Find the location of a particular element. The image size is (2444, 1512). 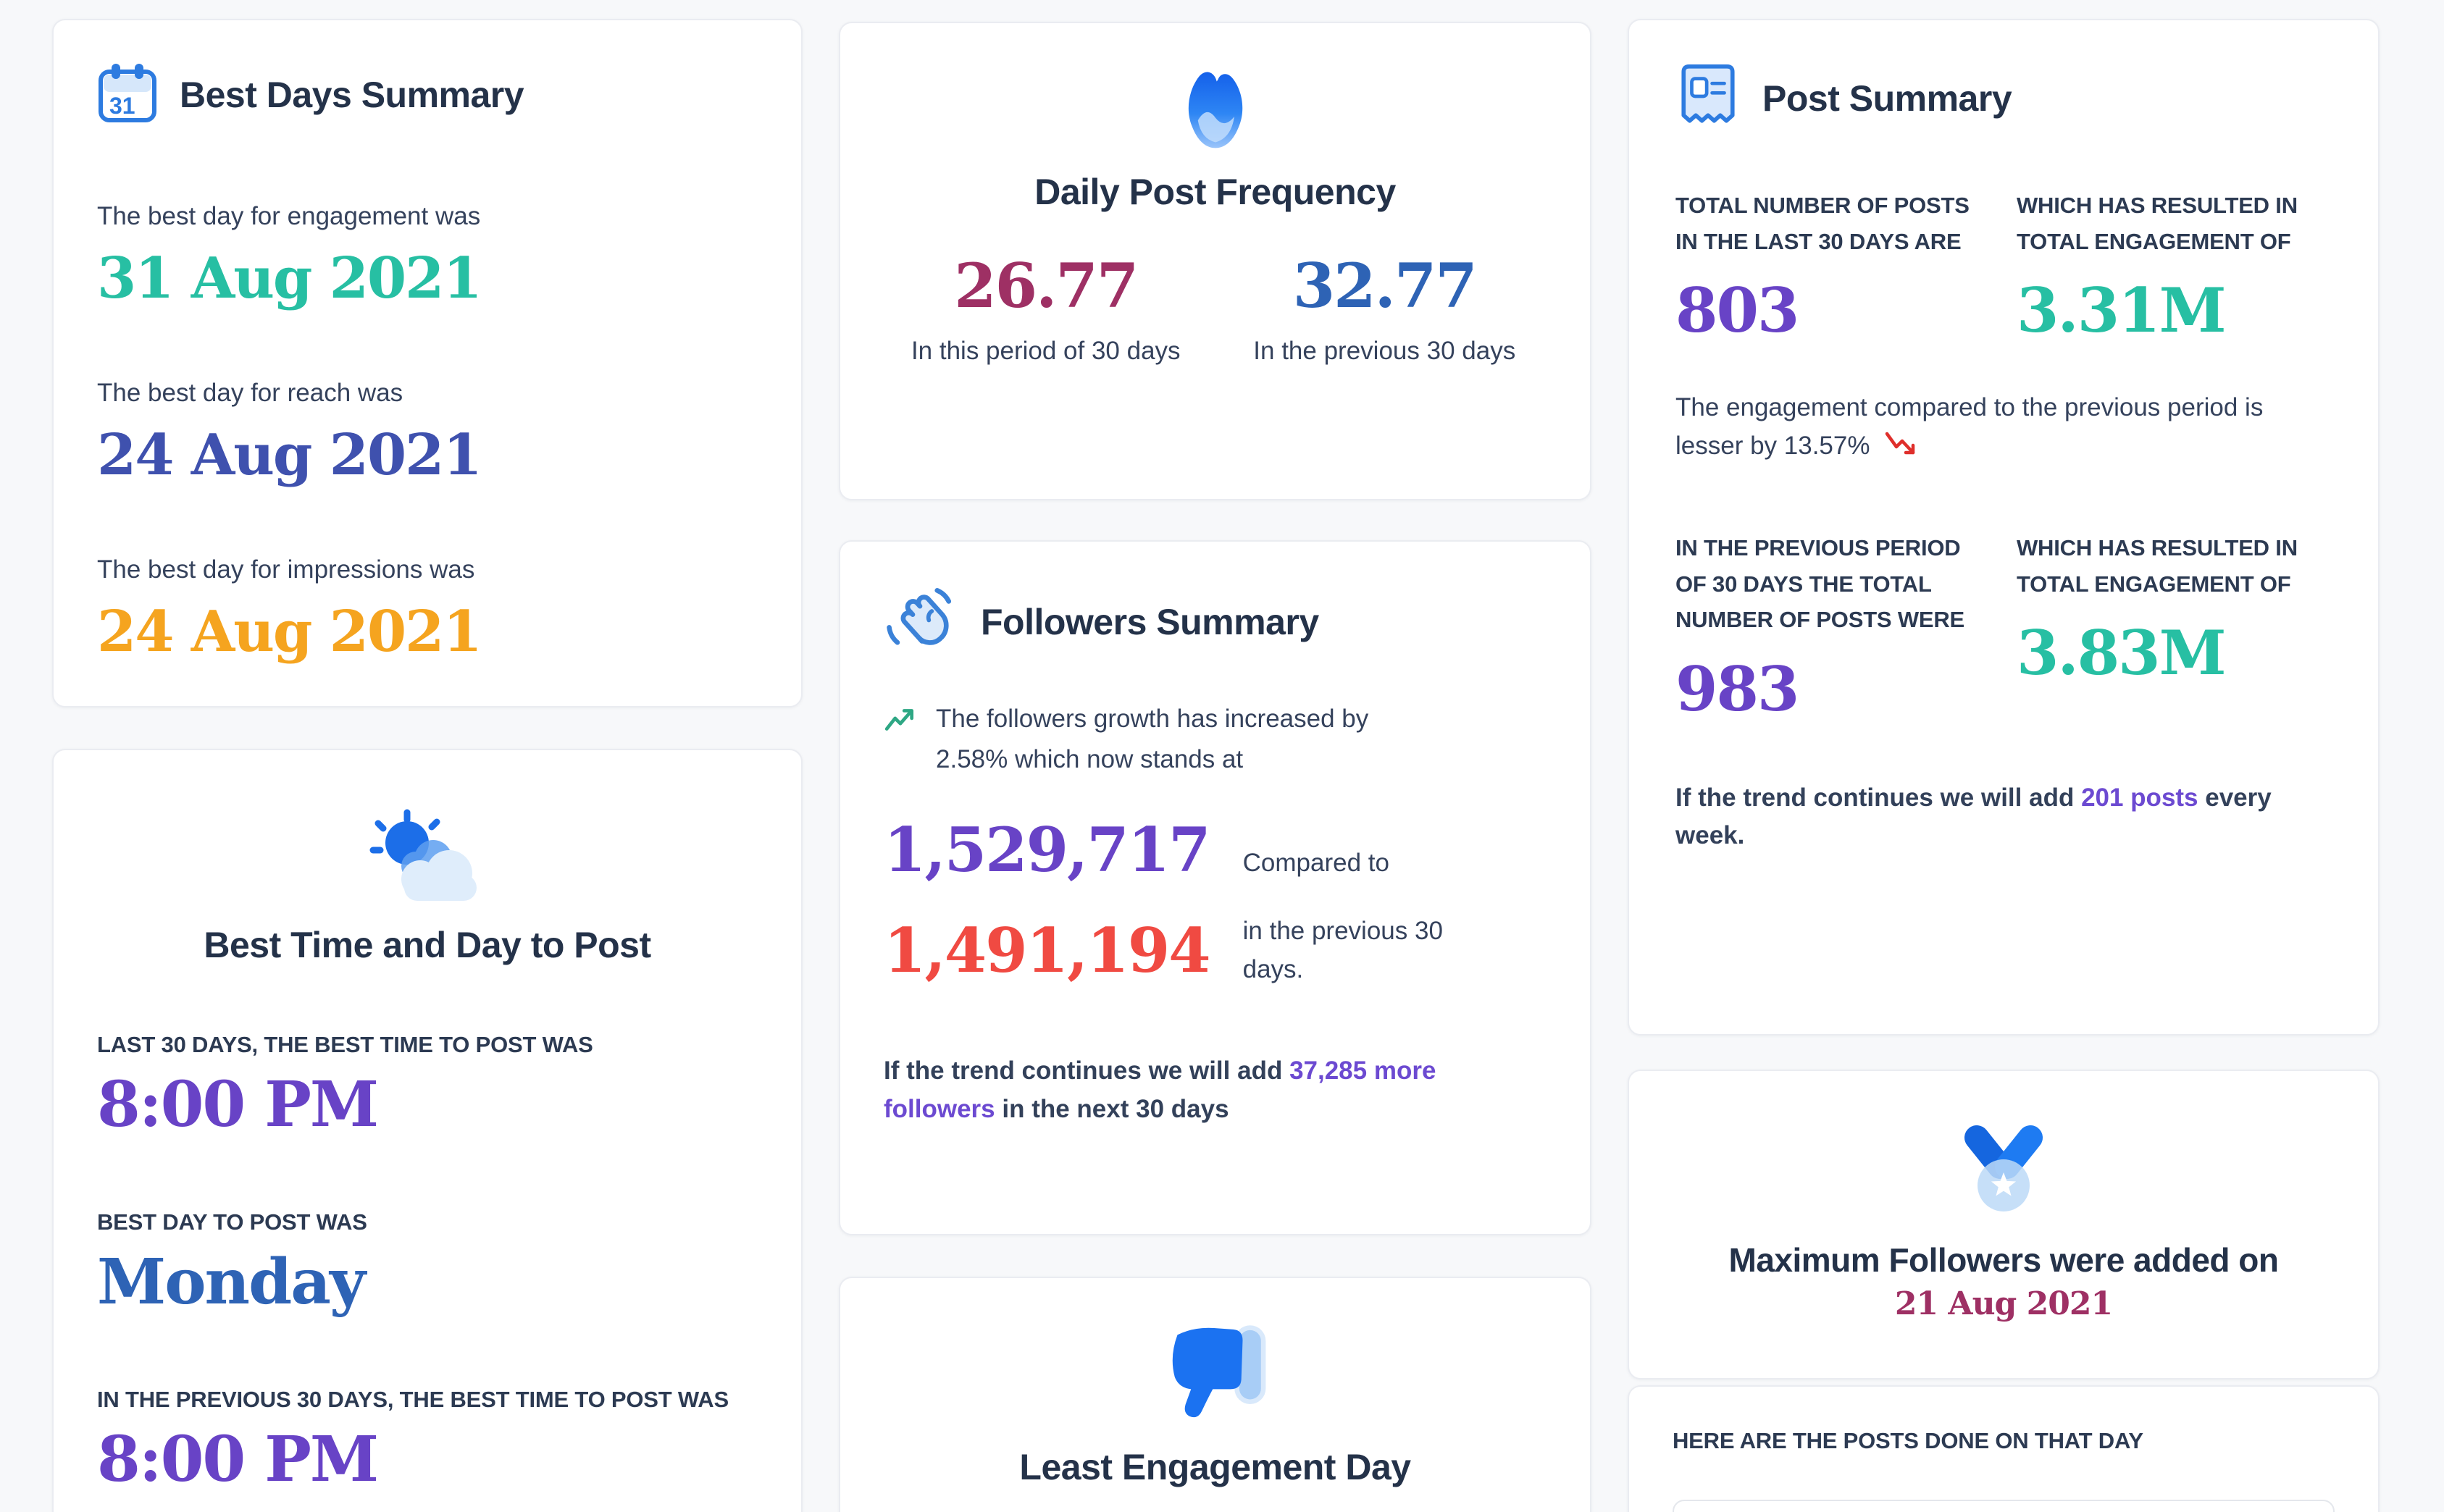

card-title: Daily Post Frequency is located at coordinates (1215, 192).